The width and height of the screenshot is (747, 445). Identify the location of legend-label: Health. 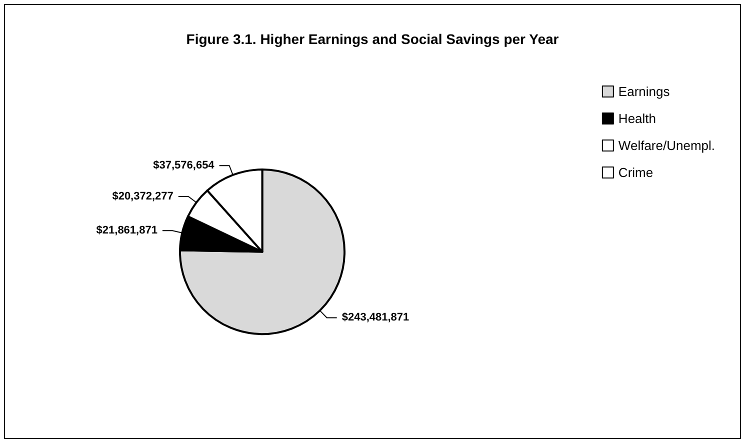
(637, 118).